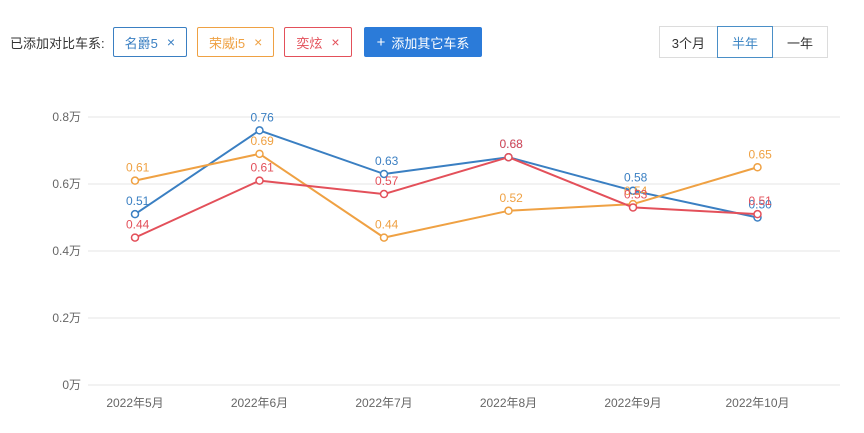 The width and height of the screenshot is (864, 433). What do you see at coordinates (263, 117) in the screenshot?
I see `value-label: 0.76` at bounding box center [263, 117].